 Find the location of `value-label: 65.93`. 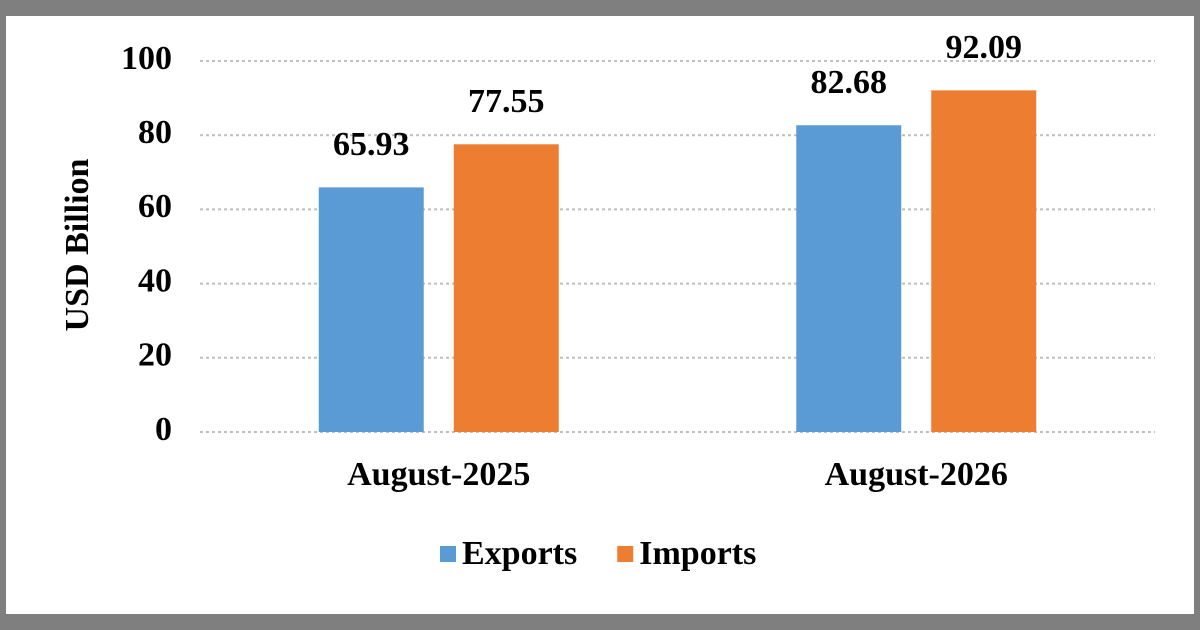

value-label: 65.93 is located at coordinates (371, 144).